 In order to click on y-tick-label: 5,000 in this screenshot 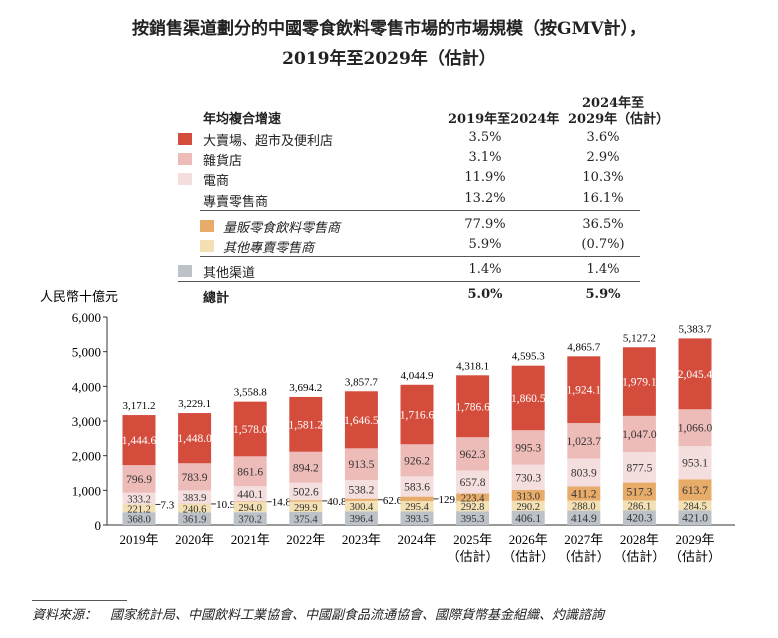, I will do `click(86, 352)`.